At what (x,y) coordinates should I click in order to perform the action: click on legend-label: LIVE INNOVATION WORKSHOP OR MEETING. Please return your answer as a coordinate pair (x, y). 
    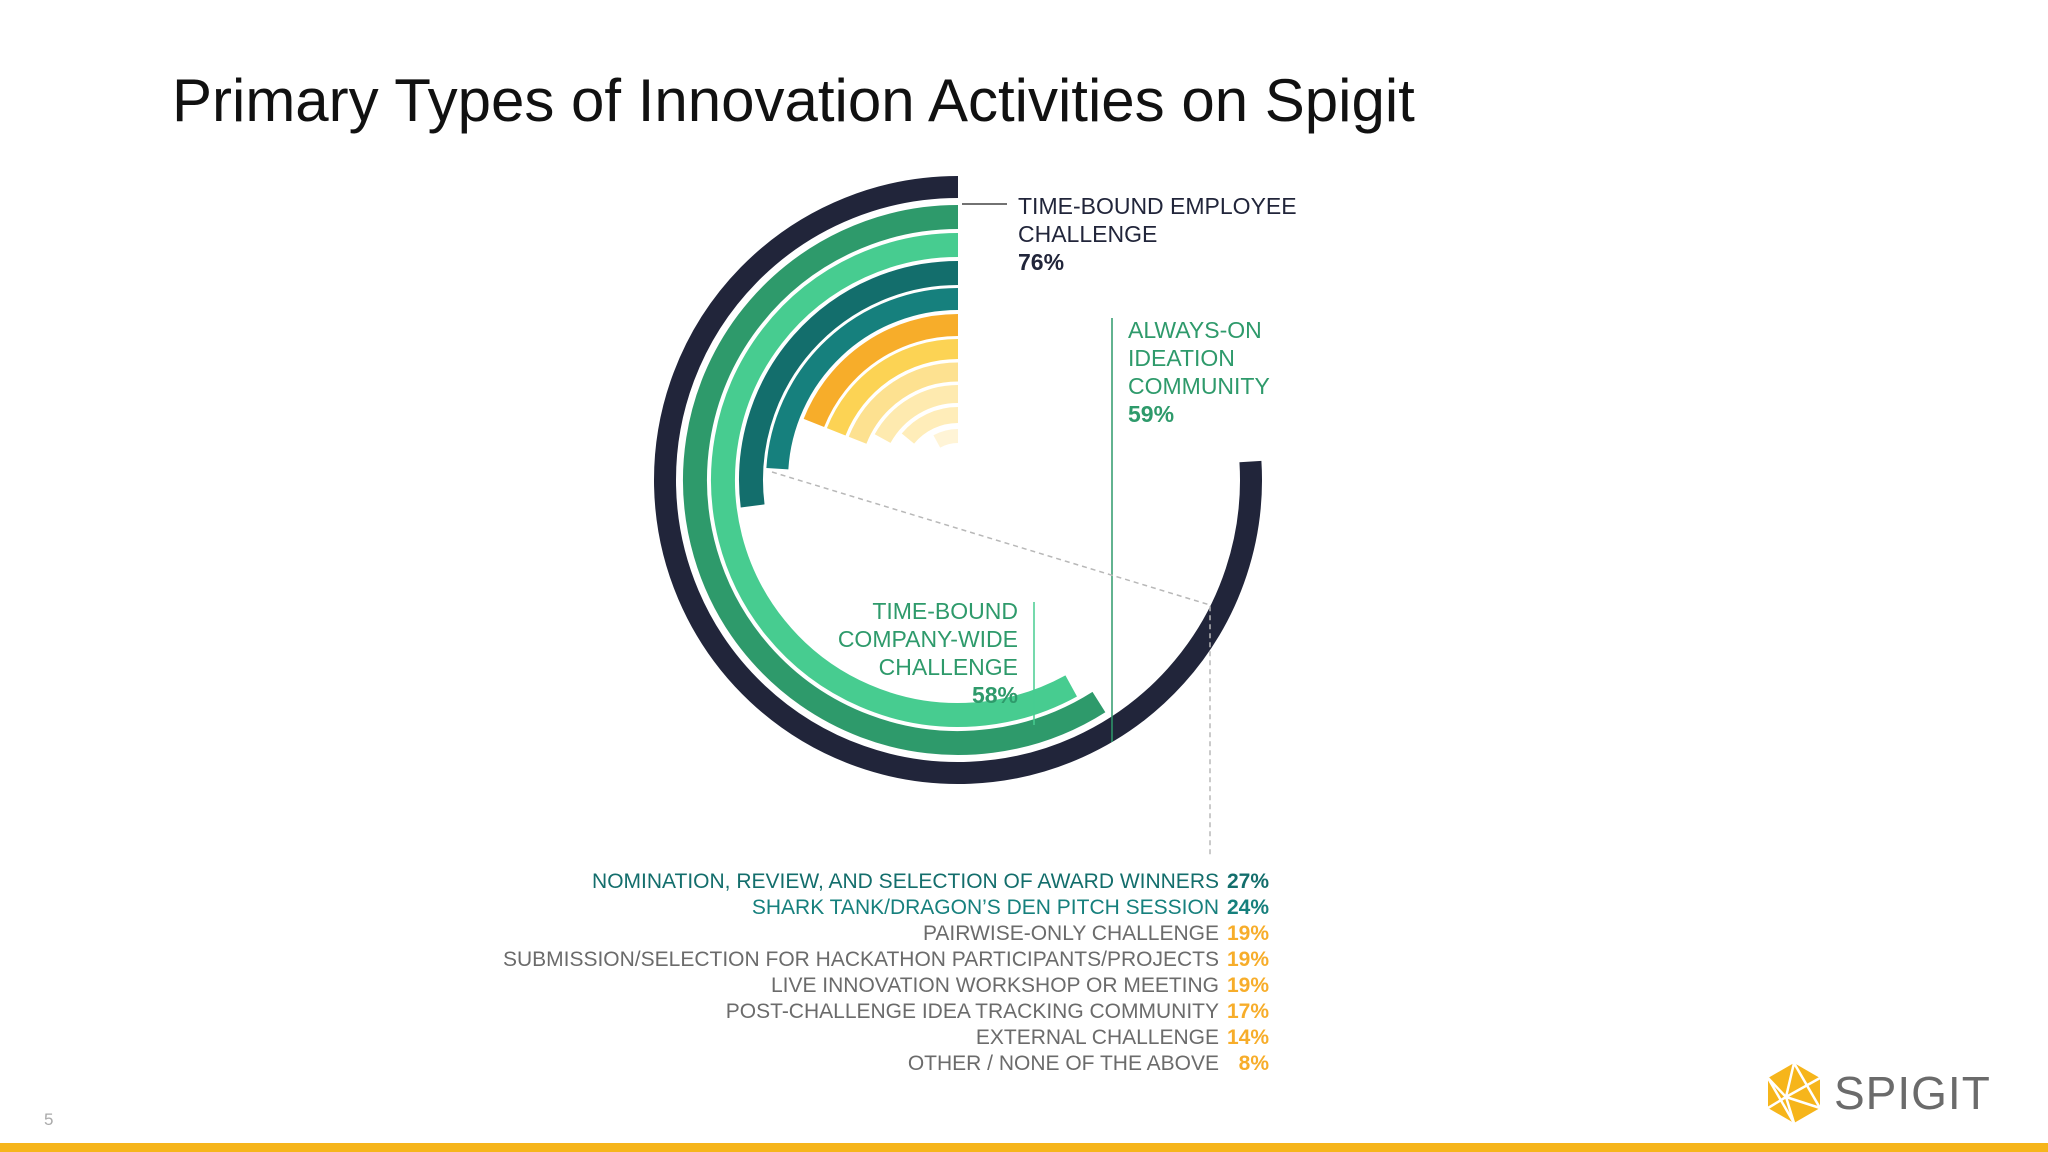
    Looking at the image, I should click on (994, 985).